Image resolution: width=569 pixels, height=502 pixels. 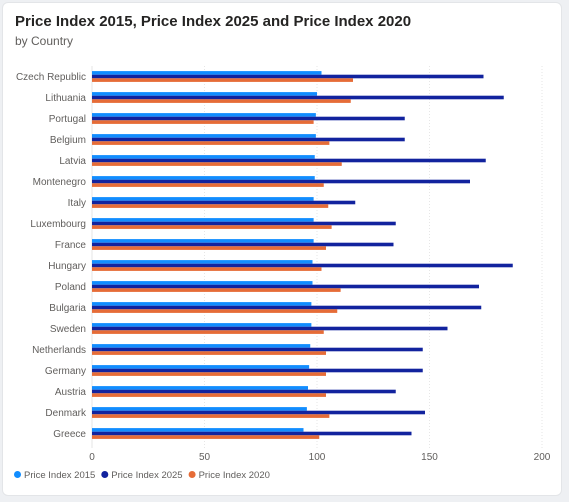 What do you see at coordinates (59, 350) in the screenshot?
I see `category-label: Netherlands` at bounding box center [59, 350].